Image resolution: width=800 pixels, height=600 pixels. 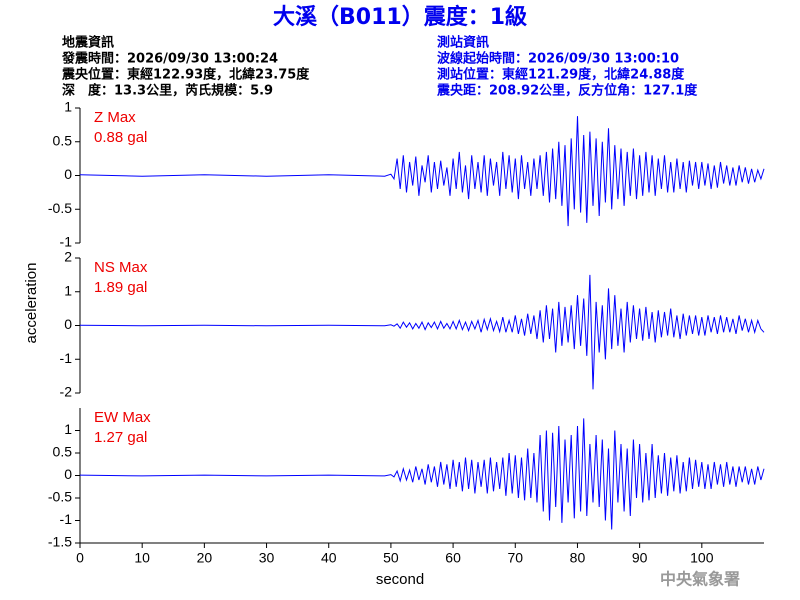 I want to click on x-tick-label: 0, so click(x=80, y=558).